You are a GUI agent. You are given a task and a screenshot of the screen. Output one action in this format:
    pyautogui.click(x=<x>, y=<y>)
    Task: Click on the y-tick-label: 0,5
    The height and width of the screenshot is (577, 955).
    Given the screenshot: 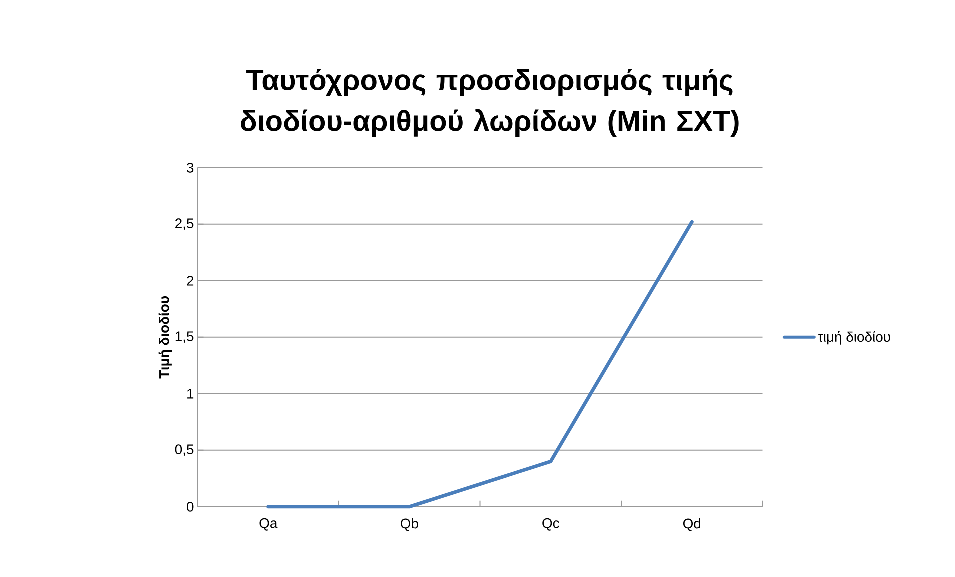 What is the action you would take?
    pyautogui.click(x=184, y=450)
    